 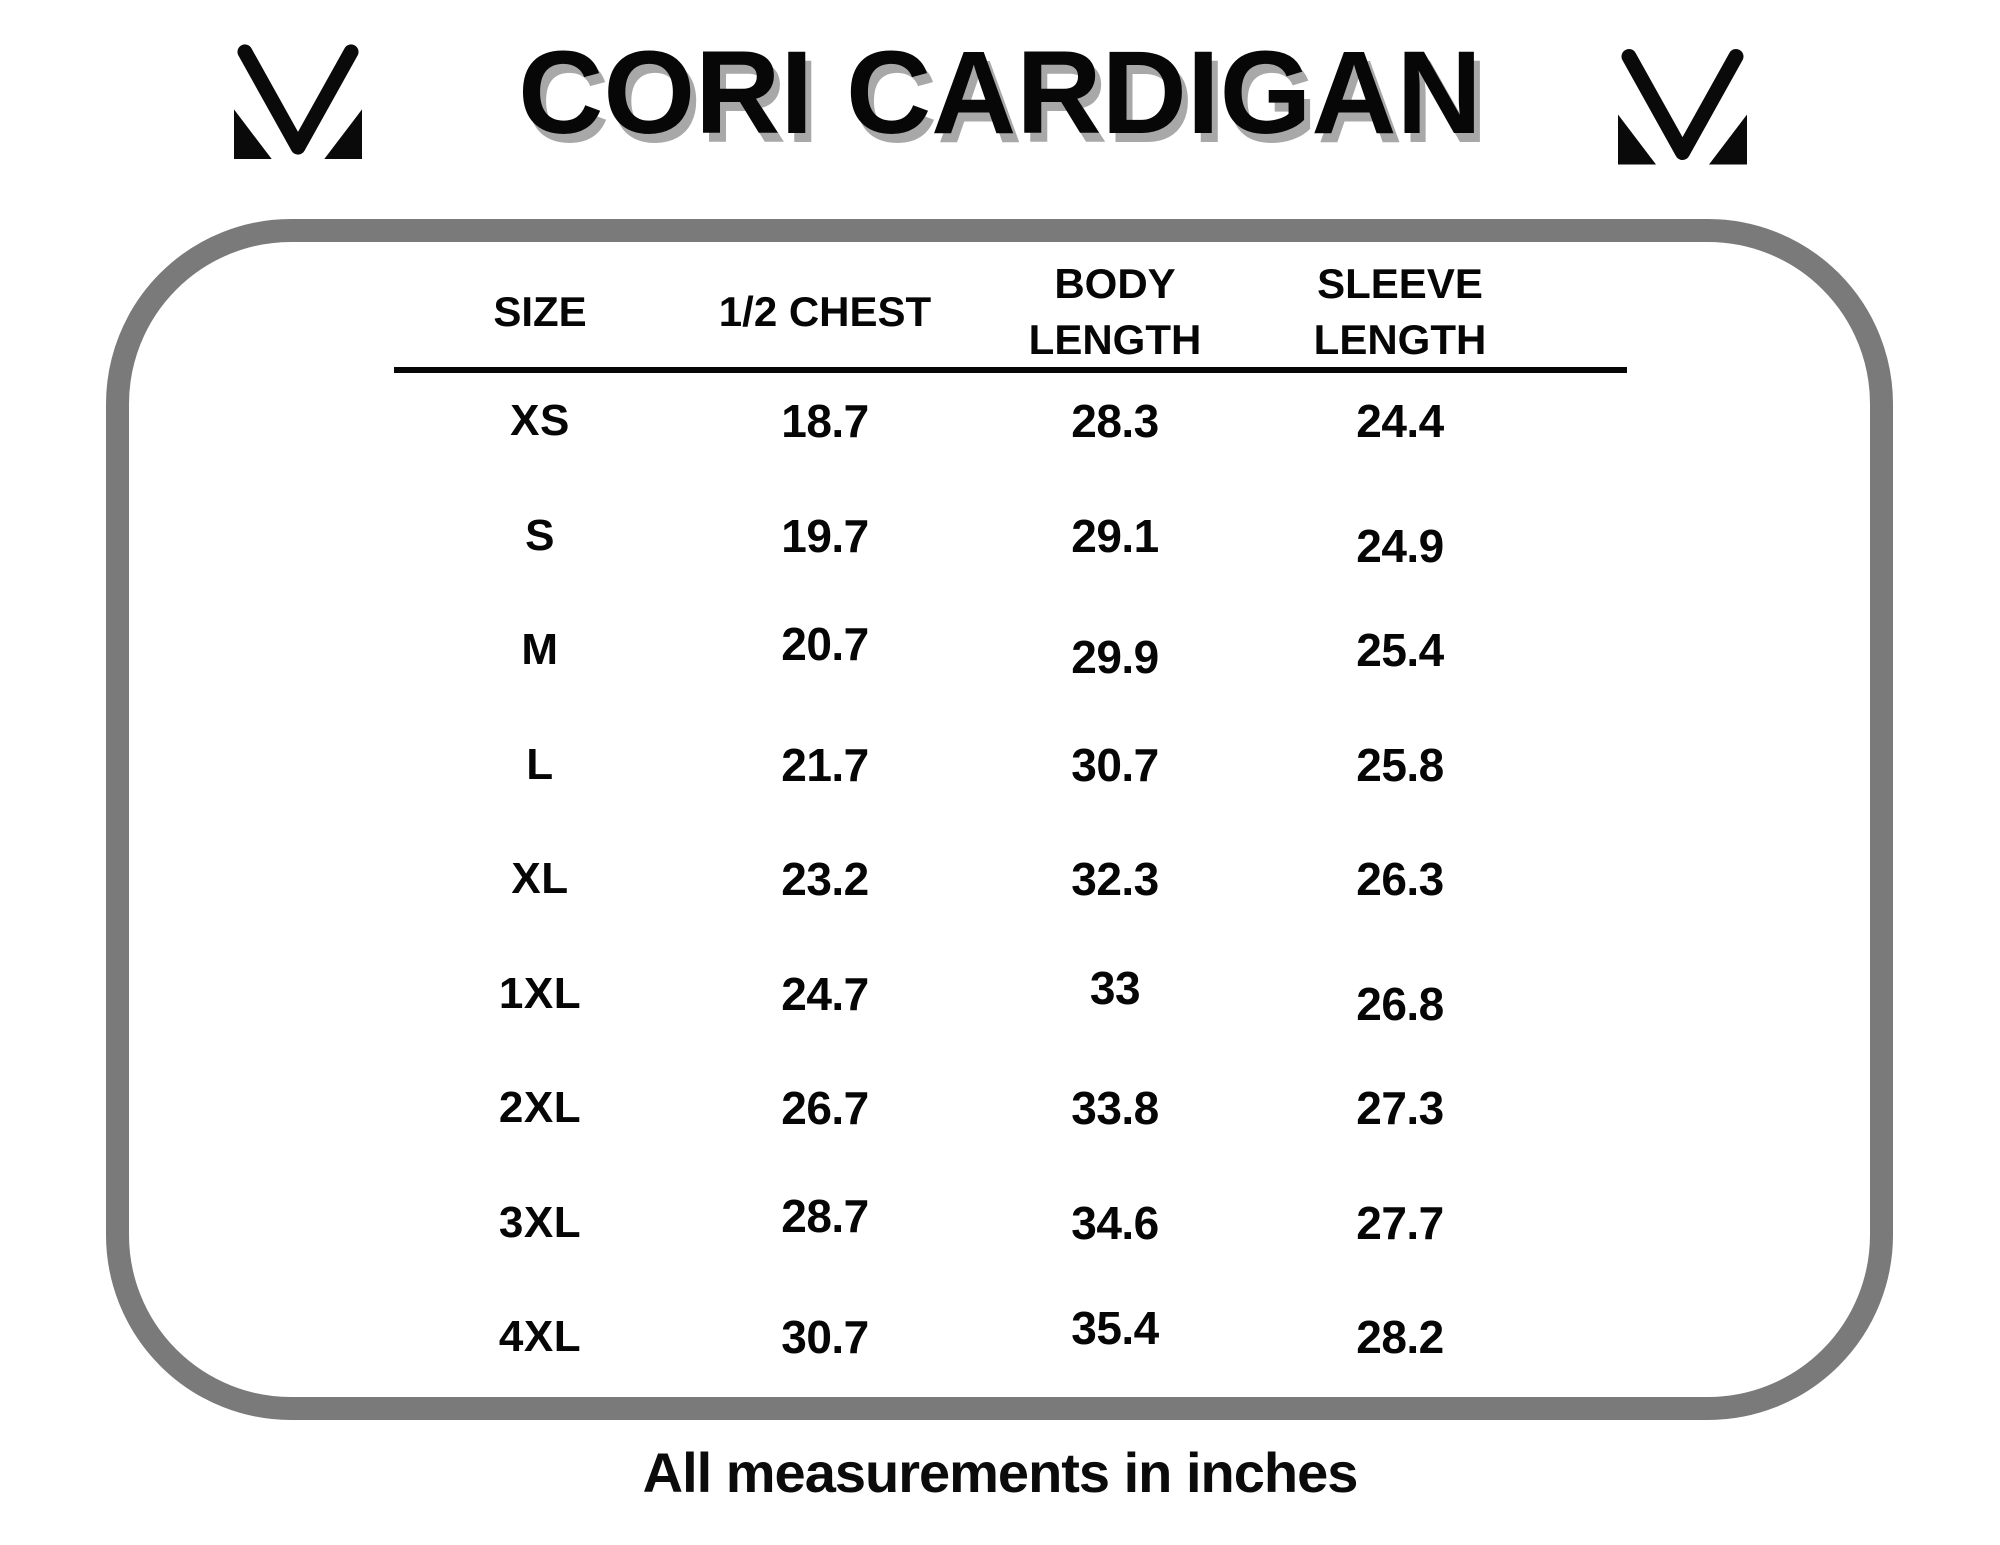 I want to click on table-row: 3XL 28.7 34.6 27.7, so click(x=960, y=1223).